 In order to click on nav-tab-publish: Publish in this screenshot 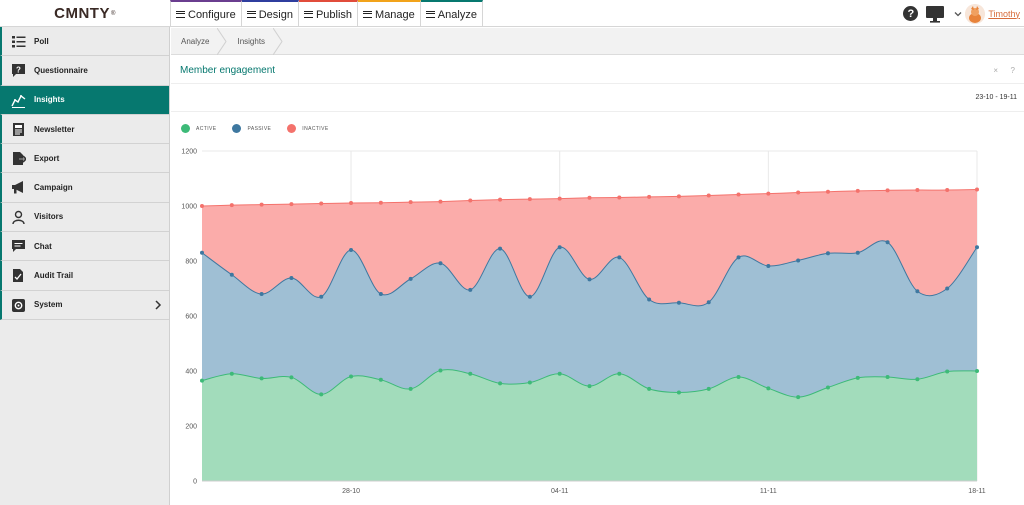, I will do `click(328, 13)`.